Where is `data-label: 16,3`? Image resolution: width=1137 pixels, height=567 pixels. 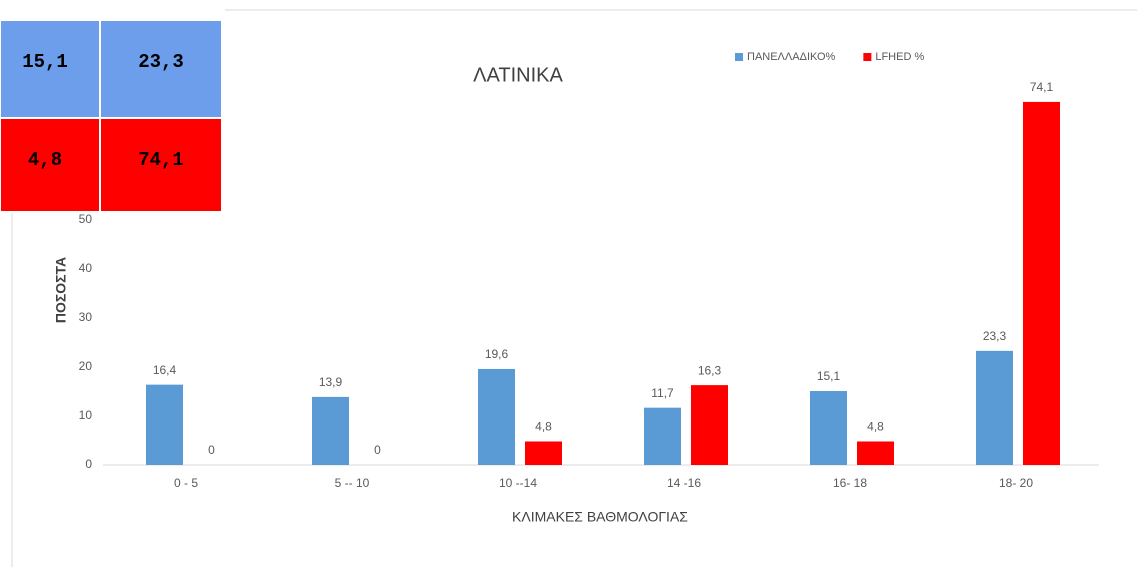
data-label: 16,3 is located at coordinates (710, 370).